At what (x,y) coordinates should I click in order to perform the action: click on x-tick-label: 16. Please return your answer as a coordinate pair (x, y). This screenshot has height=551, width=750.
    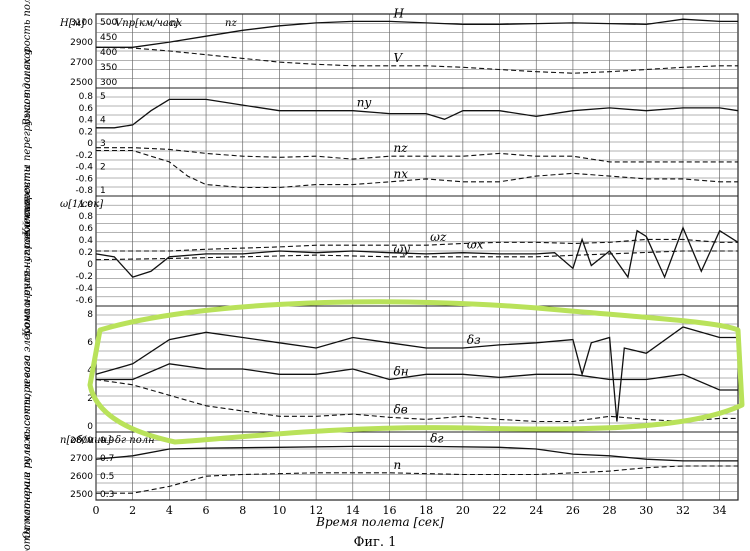
    Looking at the image, I should click on (389, 510).